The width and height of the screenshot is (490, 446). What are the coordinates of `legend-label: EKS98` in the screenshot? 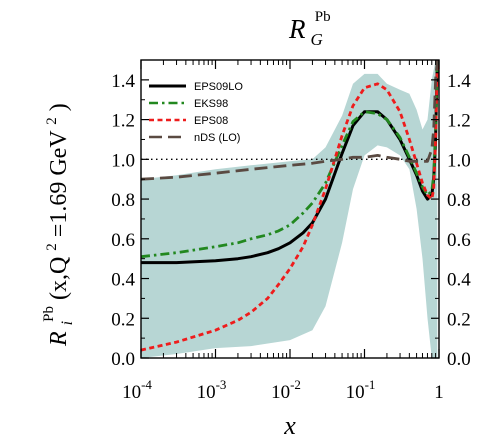 It's located at (211, 104).